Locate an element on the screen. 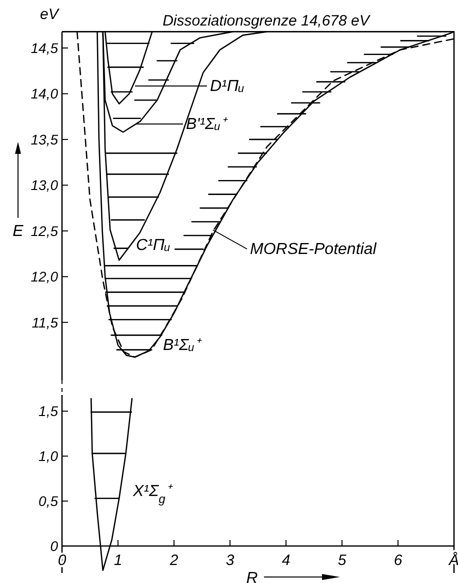  y-tick-label: 12,5 is located at coordinates (44, 230).